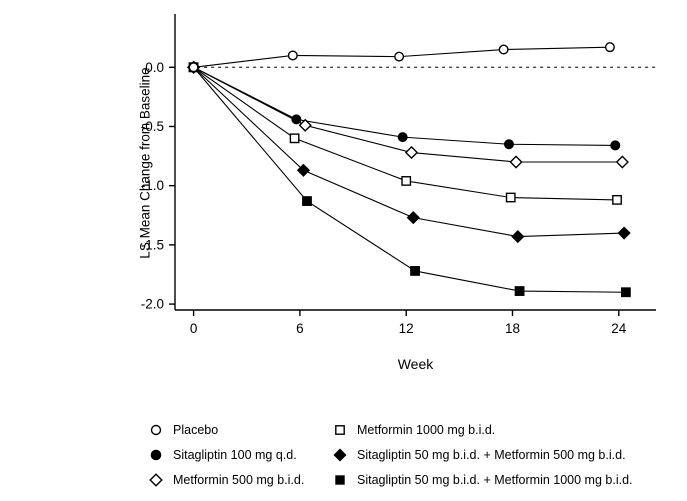 The width and height of the screenshot is (687, 501). What do you see at coordinates (406, 328) in the screenshot?
I see `svg-text: 12` at bounding box center [406, 328].